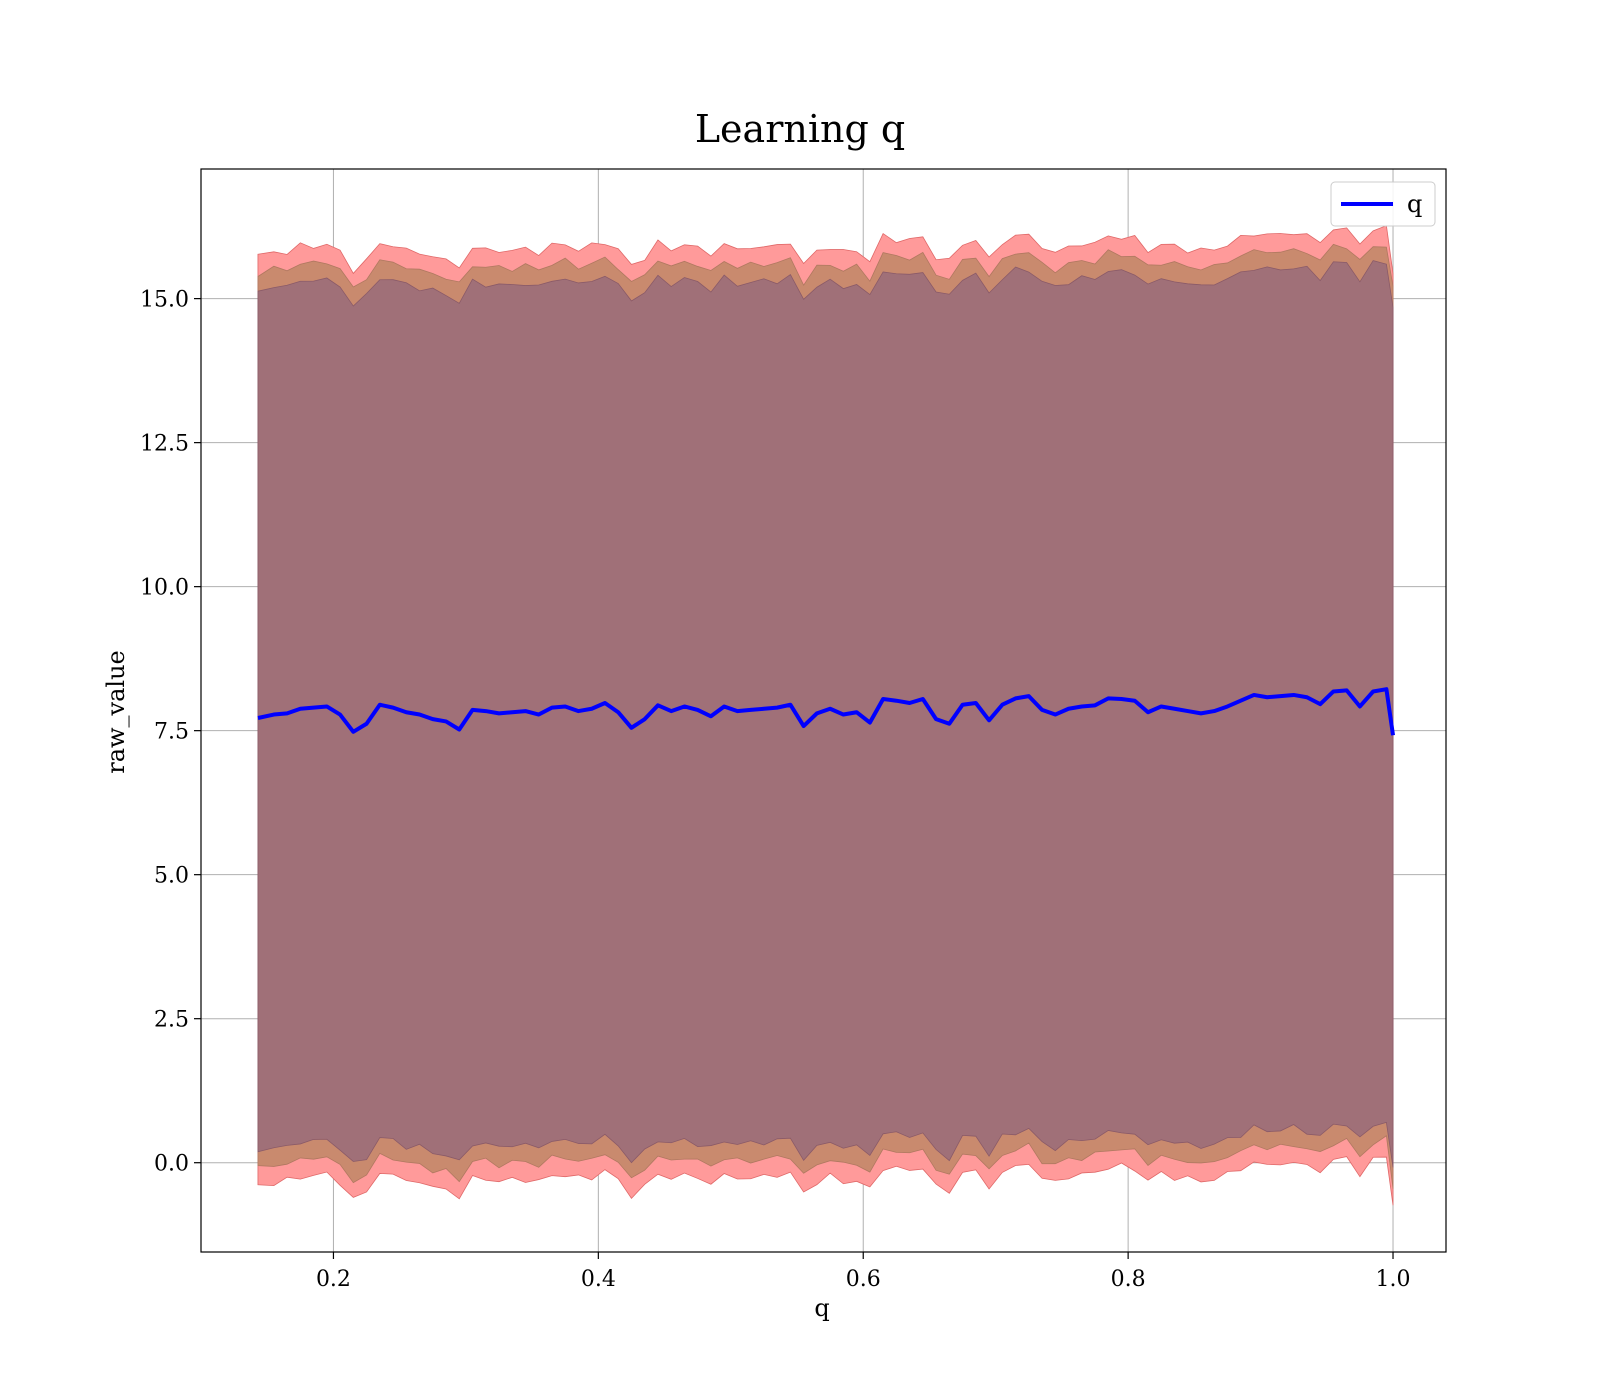  I want to click on y-tick-label: 10.0, so click(164, 588).